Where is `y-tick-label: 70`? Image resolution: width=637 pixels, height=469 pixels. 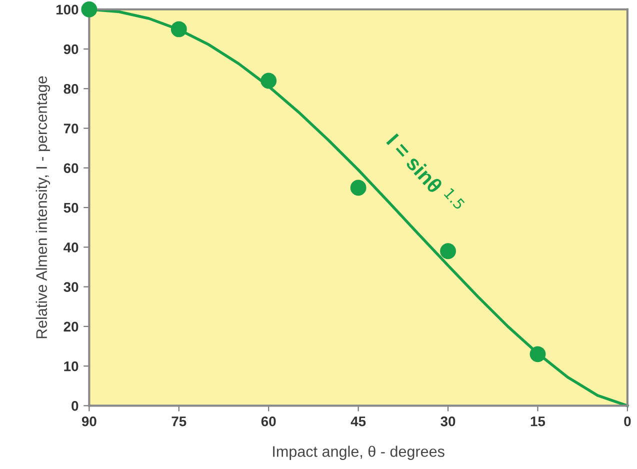 y-tick-label: 70 is located at coordinates (71, 129).